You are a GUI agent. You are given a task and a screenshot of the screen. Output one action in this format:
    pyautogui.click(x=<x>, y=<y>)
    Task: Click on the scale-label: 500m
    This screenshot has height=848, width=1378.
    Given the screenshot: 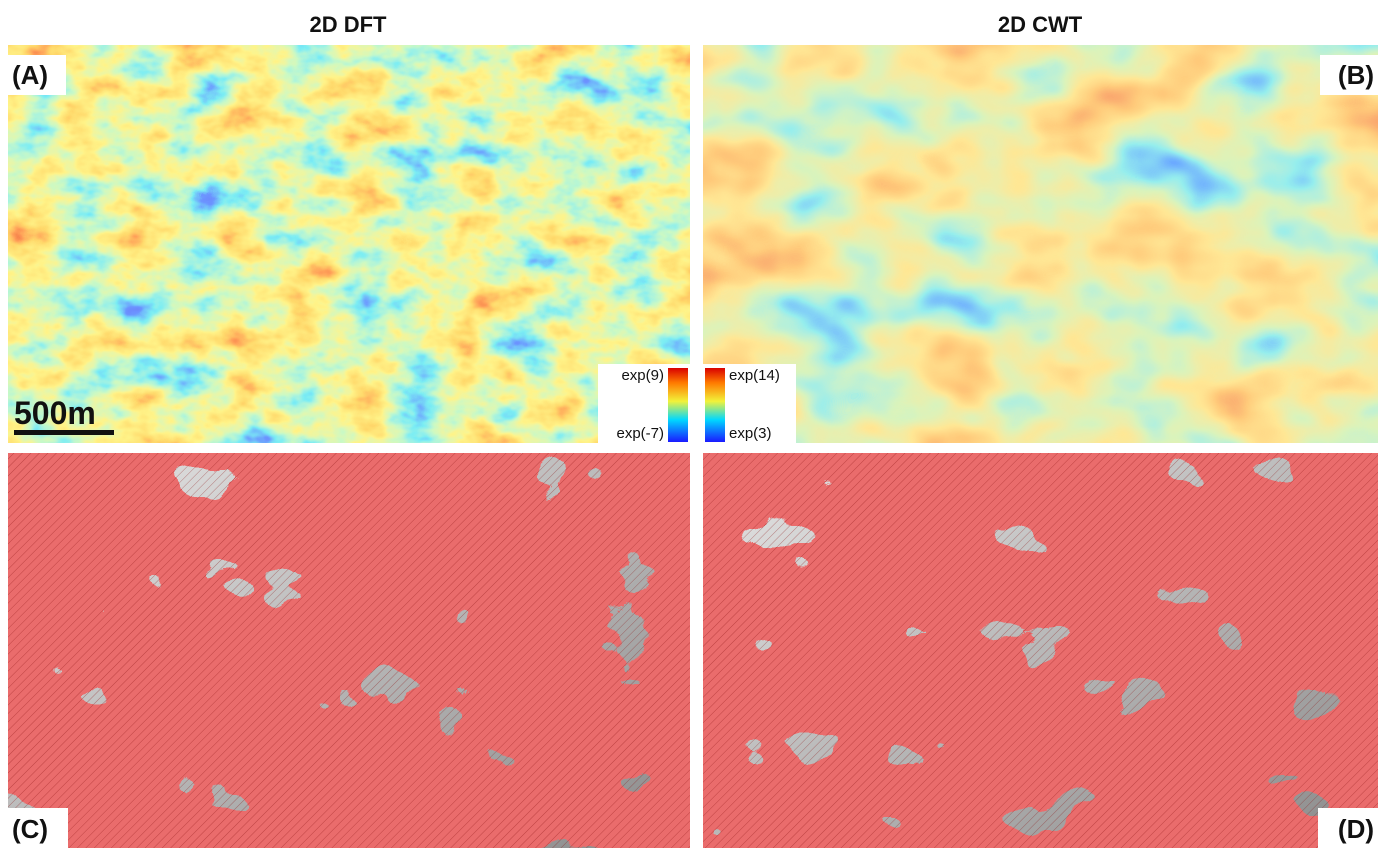 What is the action you would take?
    pyautogui.click(x=55, y=413)
    